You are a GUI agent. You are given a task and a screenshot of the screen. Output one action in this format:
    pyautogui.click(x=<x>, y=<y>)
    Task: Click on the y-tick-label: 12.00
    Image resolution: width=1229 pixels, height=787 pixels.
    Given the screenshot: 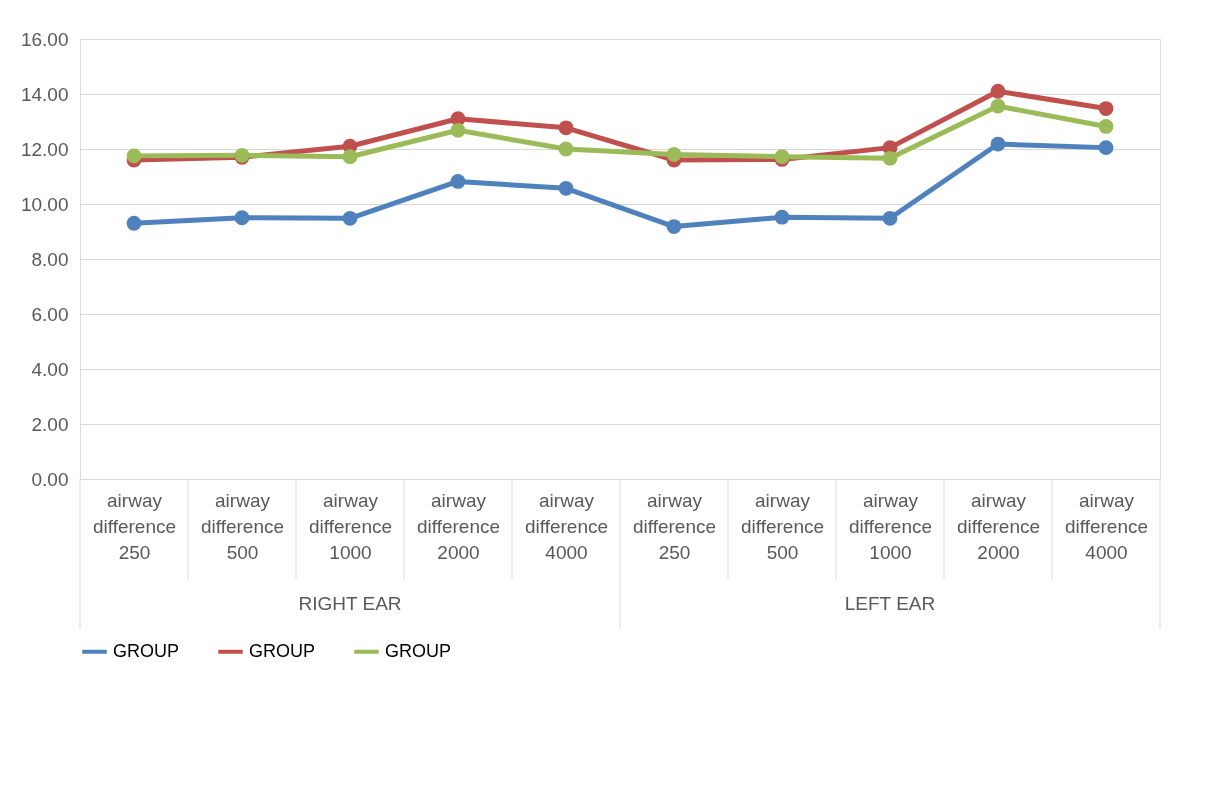 What is the action you would take?
    pyautogui.click(x=44, y=149)
    